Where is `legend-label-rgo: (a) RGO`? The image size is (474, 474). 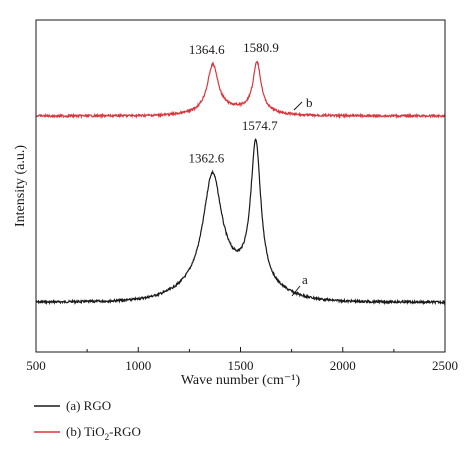 legend-label-rgo: (a) RGO is located at coordinates (88, 405).